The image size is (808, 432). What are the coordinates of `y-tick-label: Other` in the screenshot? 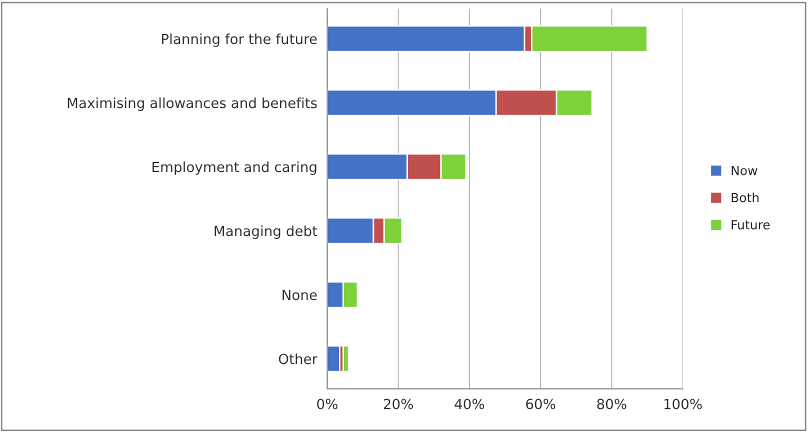 It's located at (298, 358).